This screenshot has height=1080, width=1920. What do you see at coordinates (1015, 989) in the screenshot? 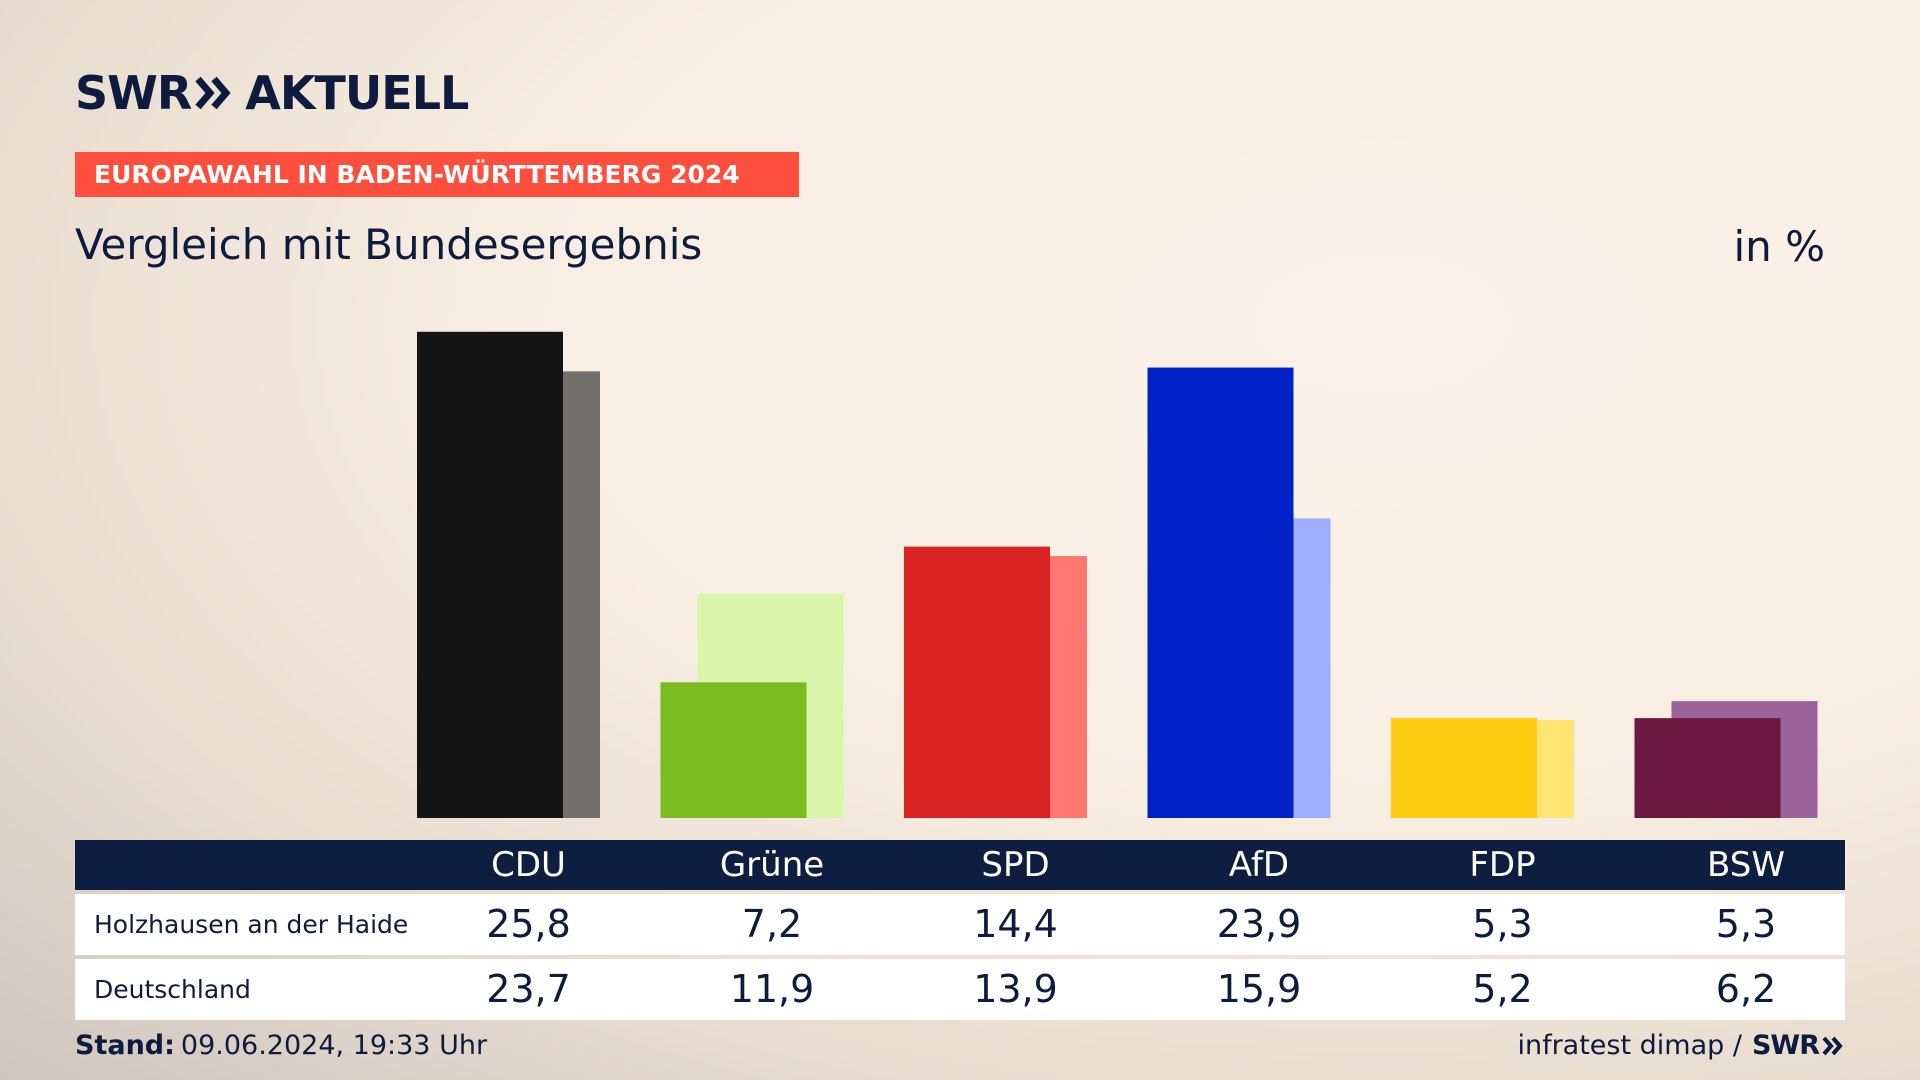
I see `value-cell: 13,9` at bounding box center [1015, 989].